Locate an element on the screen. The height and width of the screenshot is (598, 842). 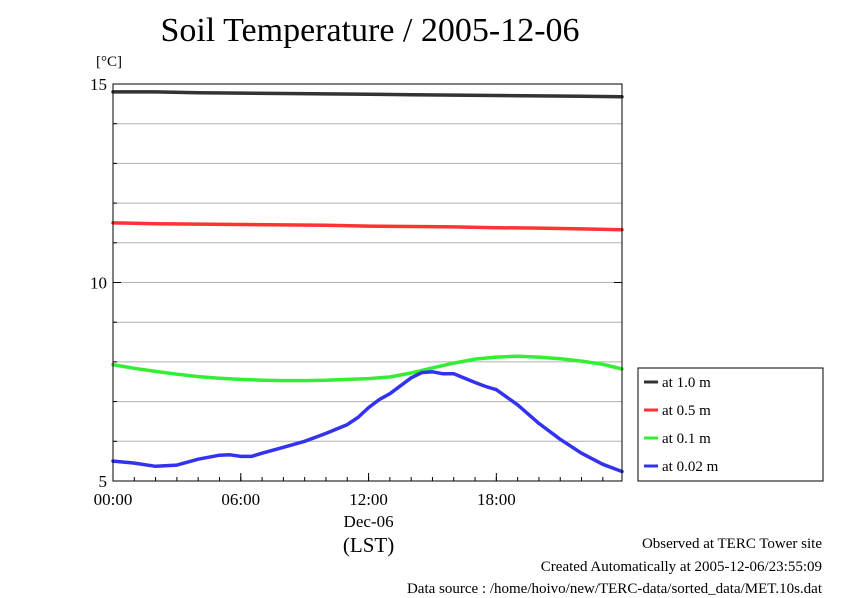
x-tick-label: 00:00 is located at coordinates (113, 499).